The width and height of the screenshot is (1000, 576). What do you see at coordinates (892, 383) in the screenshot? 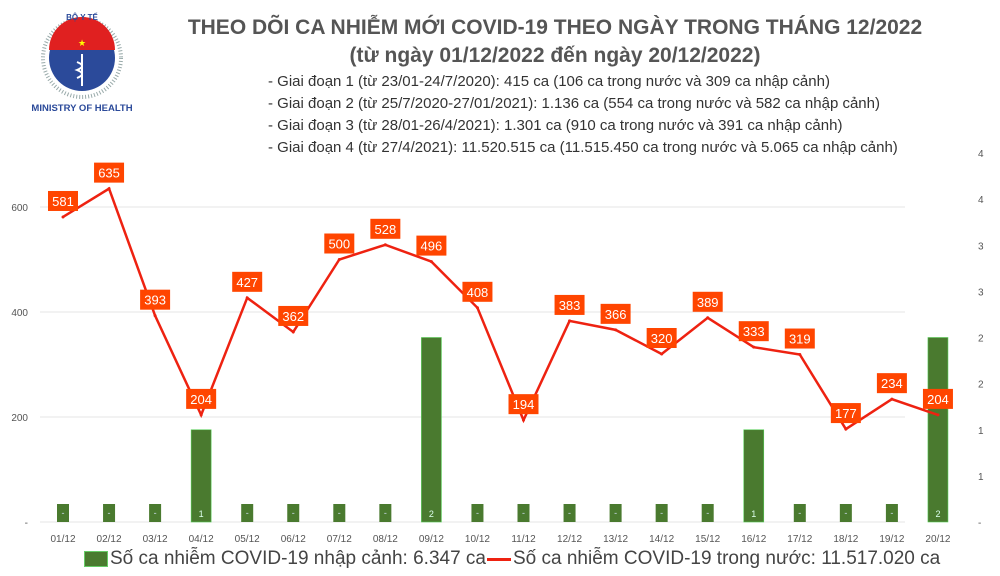
I see `data-label: 234` at bounding box center [892, 383].